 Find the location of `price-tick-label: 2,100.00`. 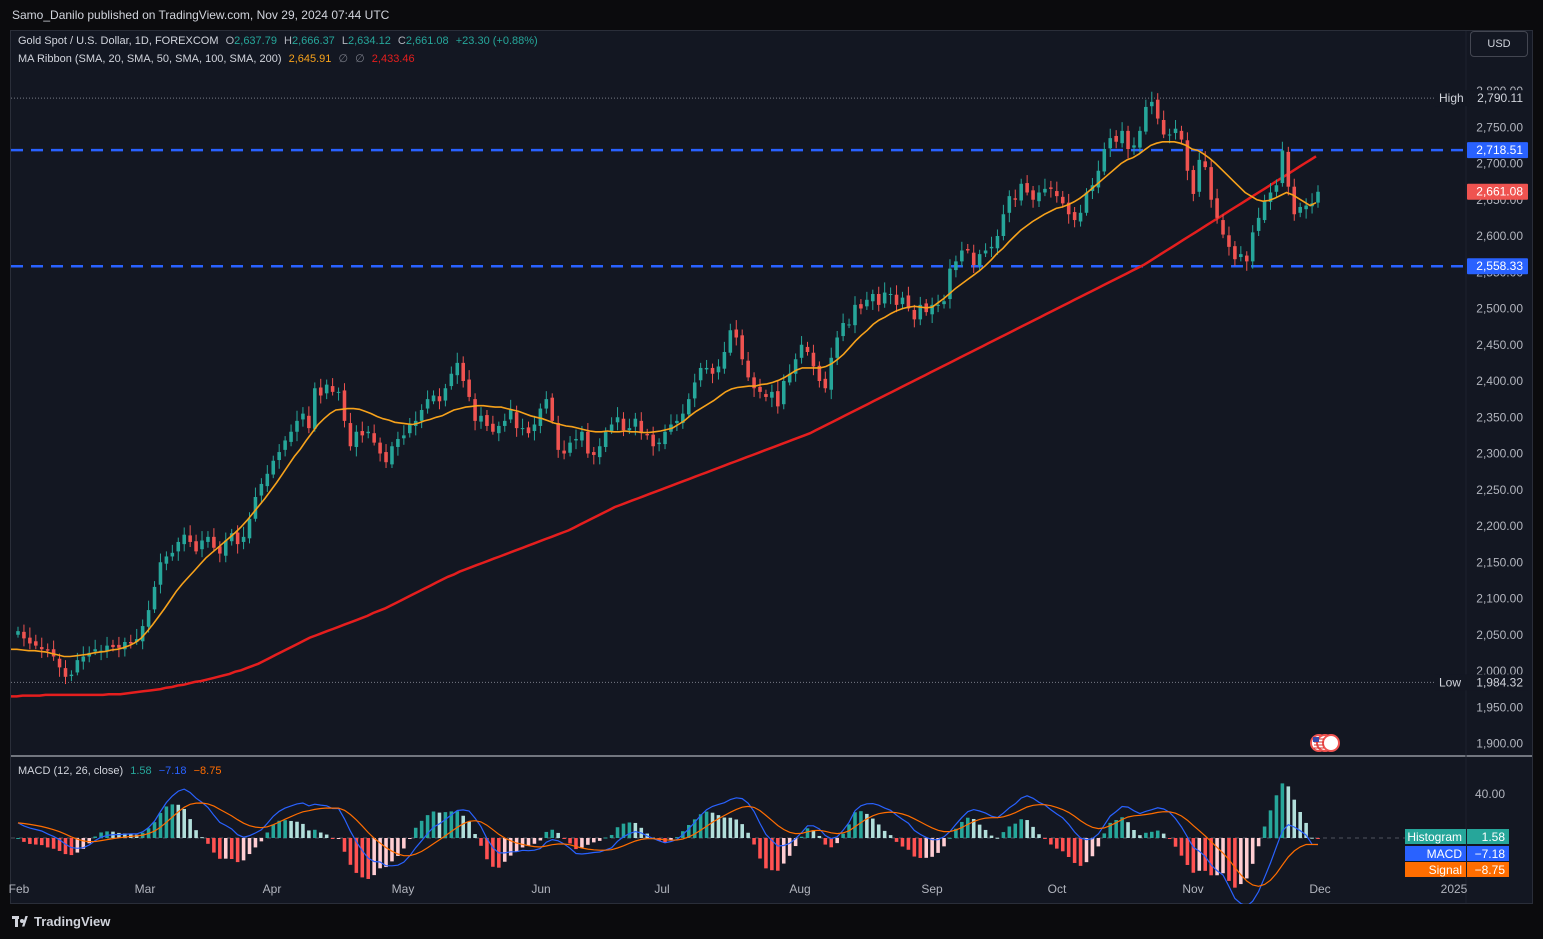

price-tick-label: 2,100.00 is located at coordinates (1499, 599).